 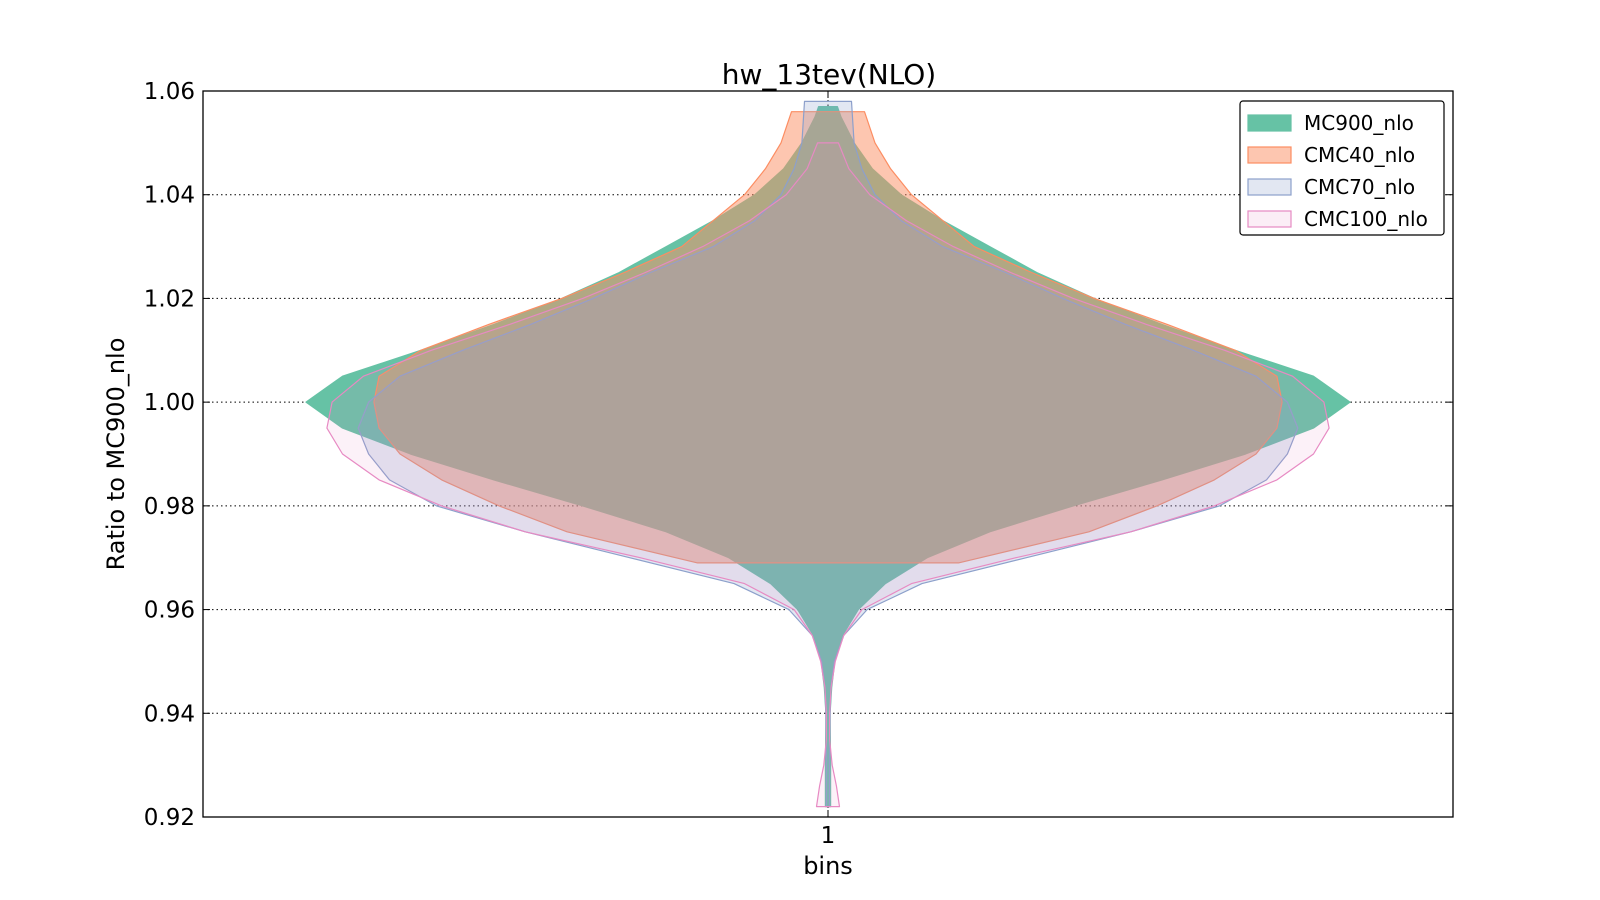 I want to click on legend-label: CMC100_nlo, so click(x=1366, y=219).